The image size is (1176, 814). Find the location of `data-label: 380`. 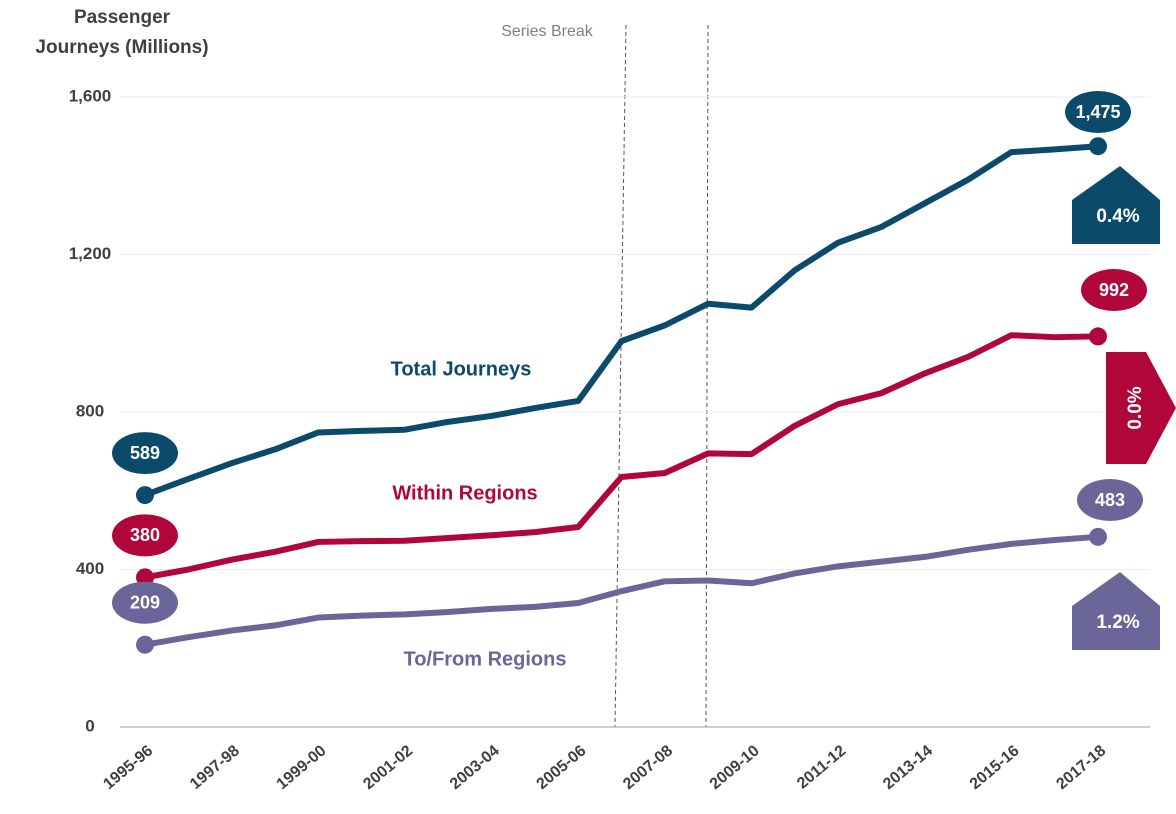

data-label: 380 is located at coordinates (145, 535).